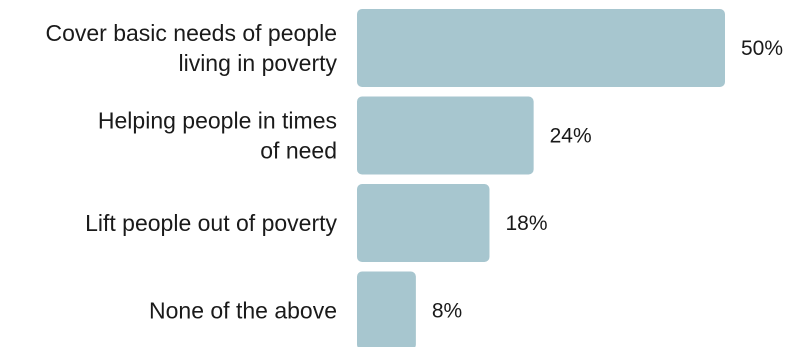 Image resolution: width=798 pixels, height=347 pixels. What do you see at coordinates (217, 121) in the screenshot?
I see `category-label-line: Helping people in times` at bounding box center [217, 121].